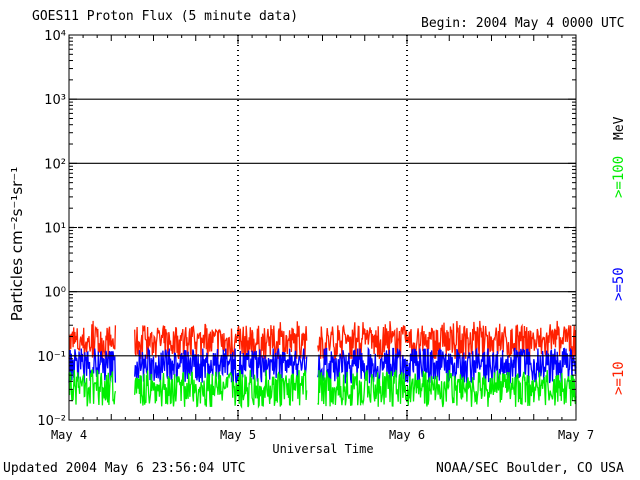 Image resolution: width=640 pixels, height=480 pixels. Describe the element at coordinates (55, 229) in the screenshot. I see `y-tick-label: 10¹` at that location.